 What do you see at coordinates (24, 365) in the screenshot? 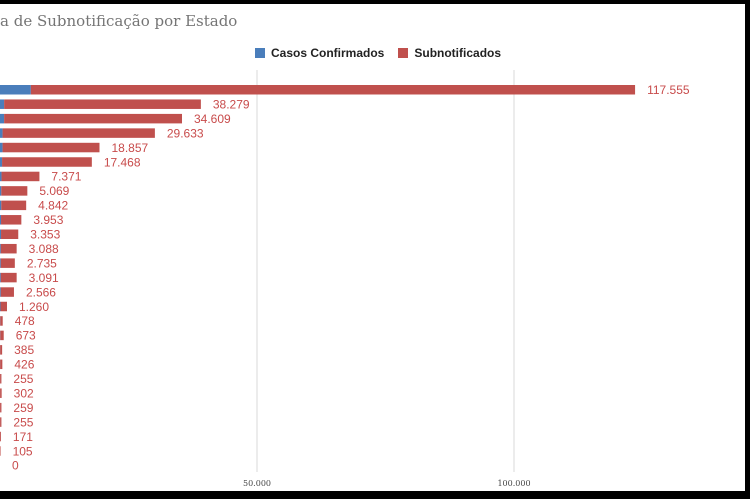
I see `bar-data-label: 426` at bounding box center [24, 365].